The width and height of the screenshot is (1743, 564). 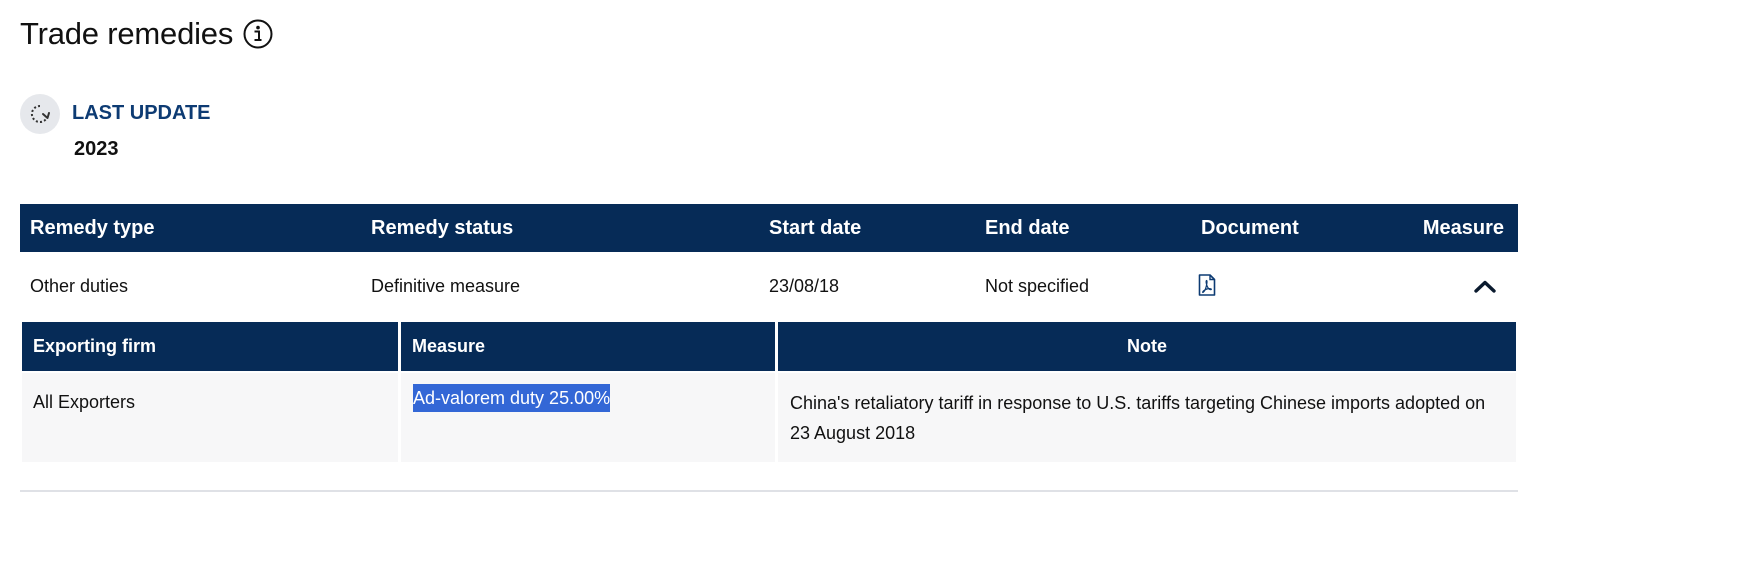 I want to click on cell-end-date: Not specified, so click(x=1037, y=286).